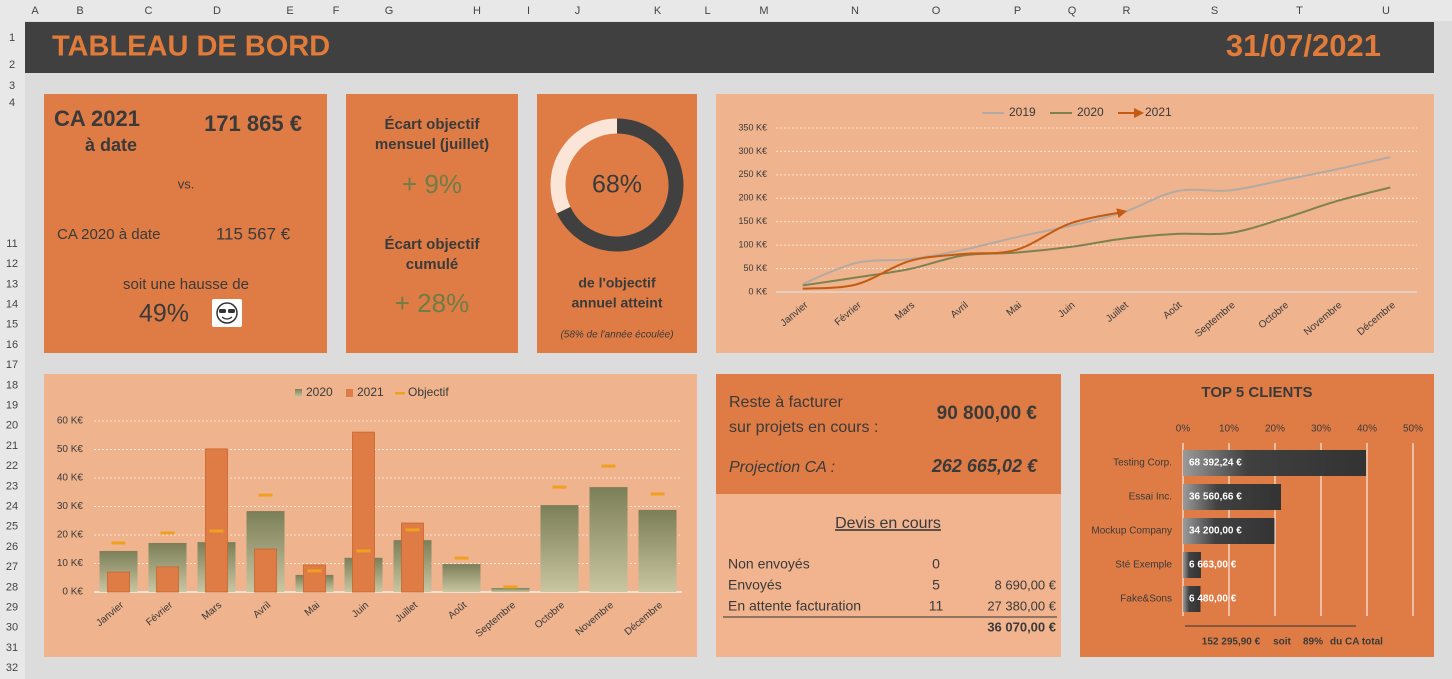 The image size is (1452, 679). Describe the element at coordinates (984, 466) in the screenshot. I see `label: 262 665,02 €` at that location.